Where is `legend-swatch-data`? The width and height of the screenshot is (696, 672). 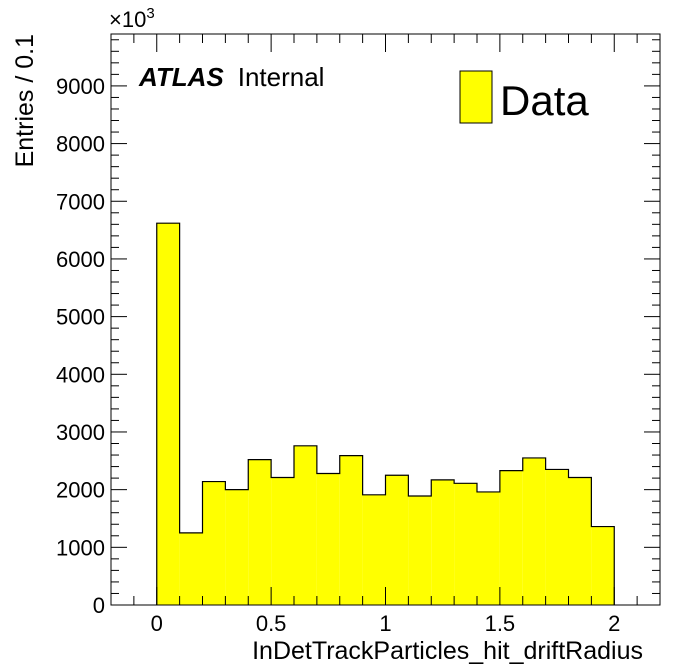 legend-swatch-data is located at coordinates (476, 97).